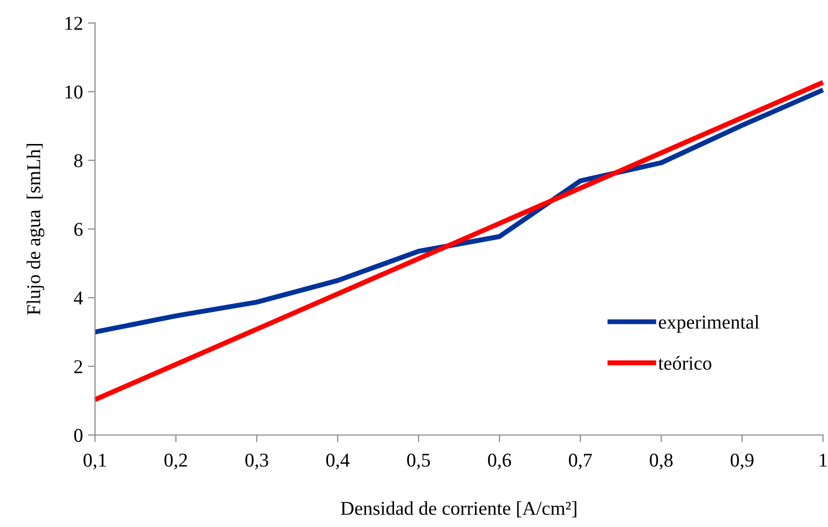 The image size is (828, 527). I want to click on y-tick-label: 12, so click(73, 23).